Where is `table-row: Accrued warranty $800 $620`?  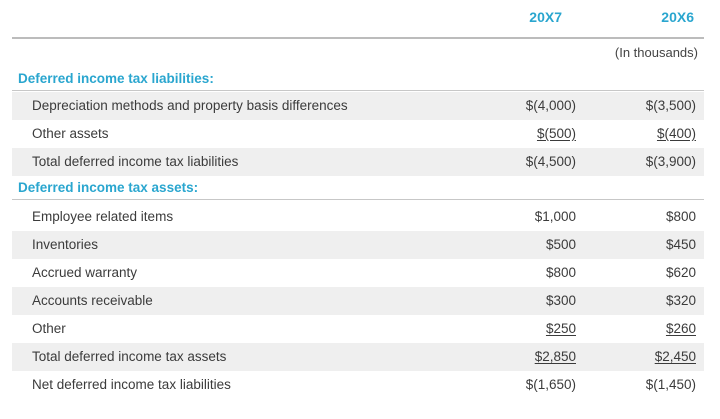 table-row: Accrued warranty $800 $620 is located at coordinates (358, 273).